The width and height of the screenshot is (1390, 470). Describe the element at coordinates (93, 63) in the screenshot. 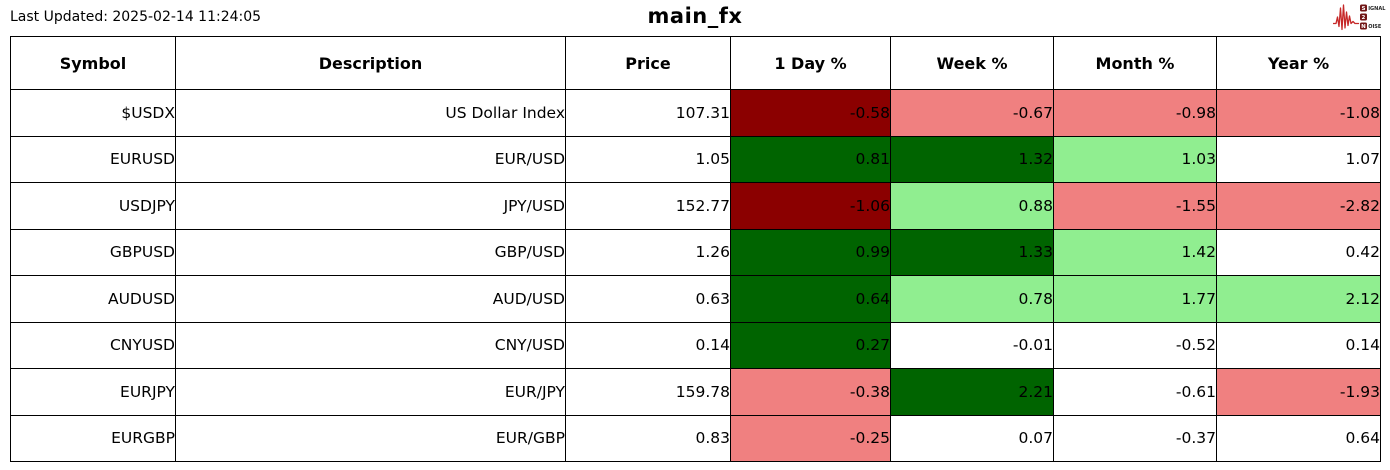

I see `column-header-symbol: Symbol` at that location.